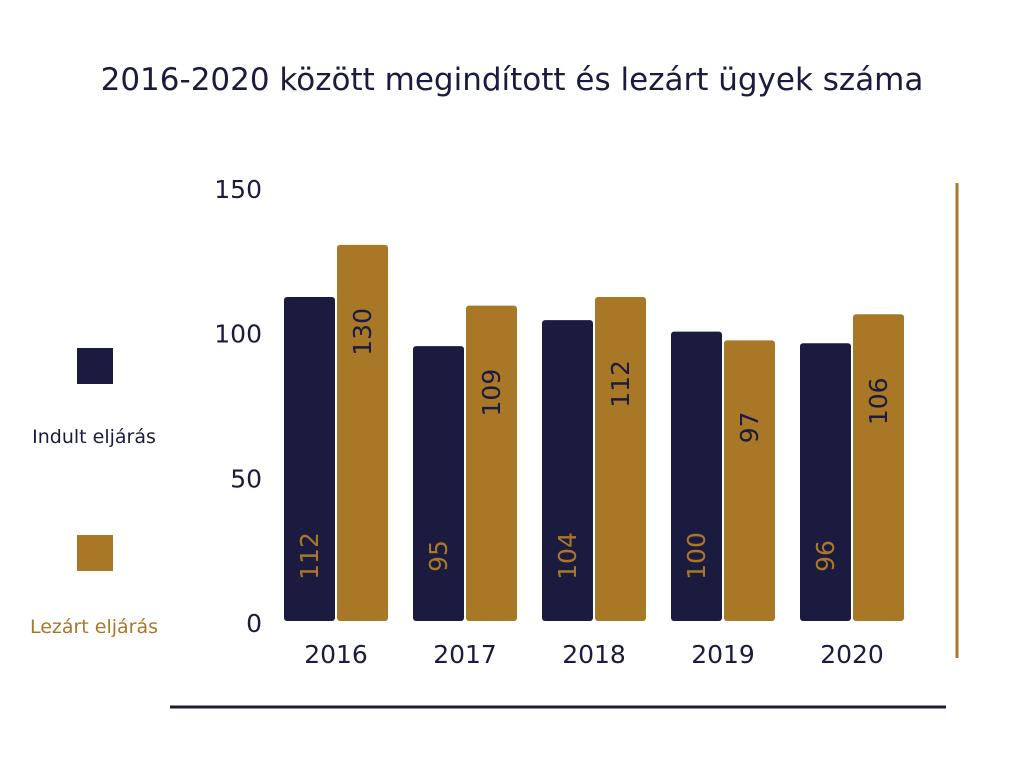 The image size is (1024, 768). What do you see at coordinates (878, 401) in the screenshot?
I see `data-label-lezart-2020: 106` at bounding box center [878, 401].